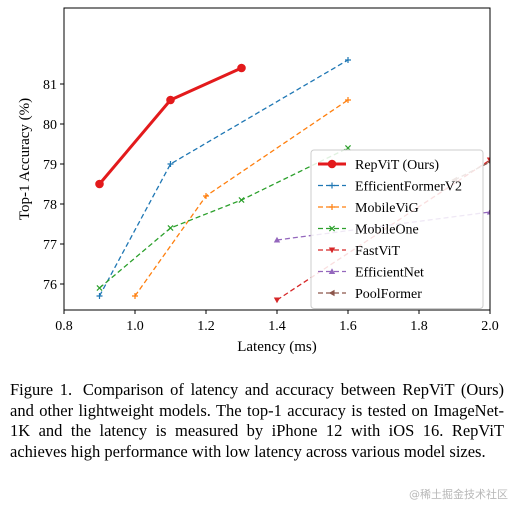 Image resolution: width=520 pixels, height=508 pixels. Describe the element at coordinates (50, 165) in the screenshot. I see `y-tick-label: 79` at that location.